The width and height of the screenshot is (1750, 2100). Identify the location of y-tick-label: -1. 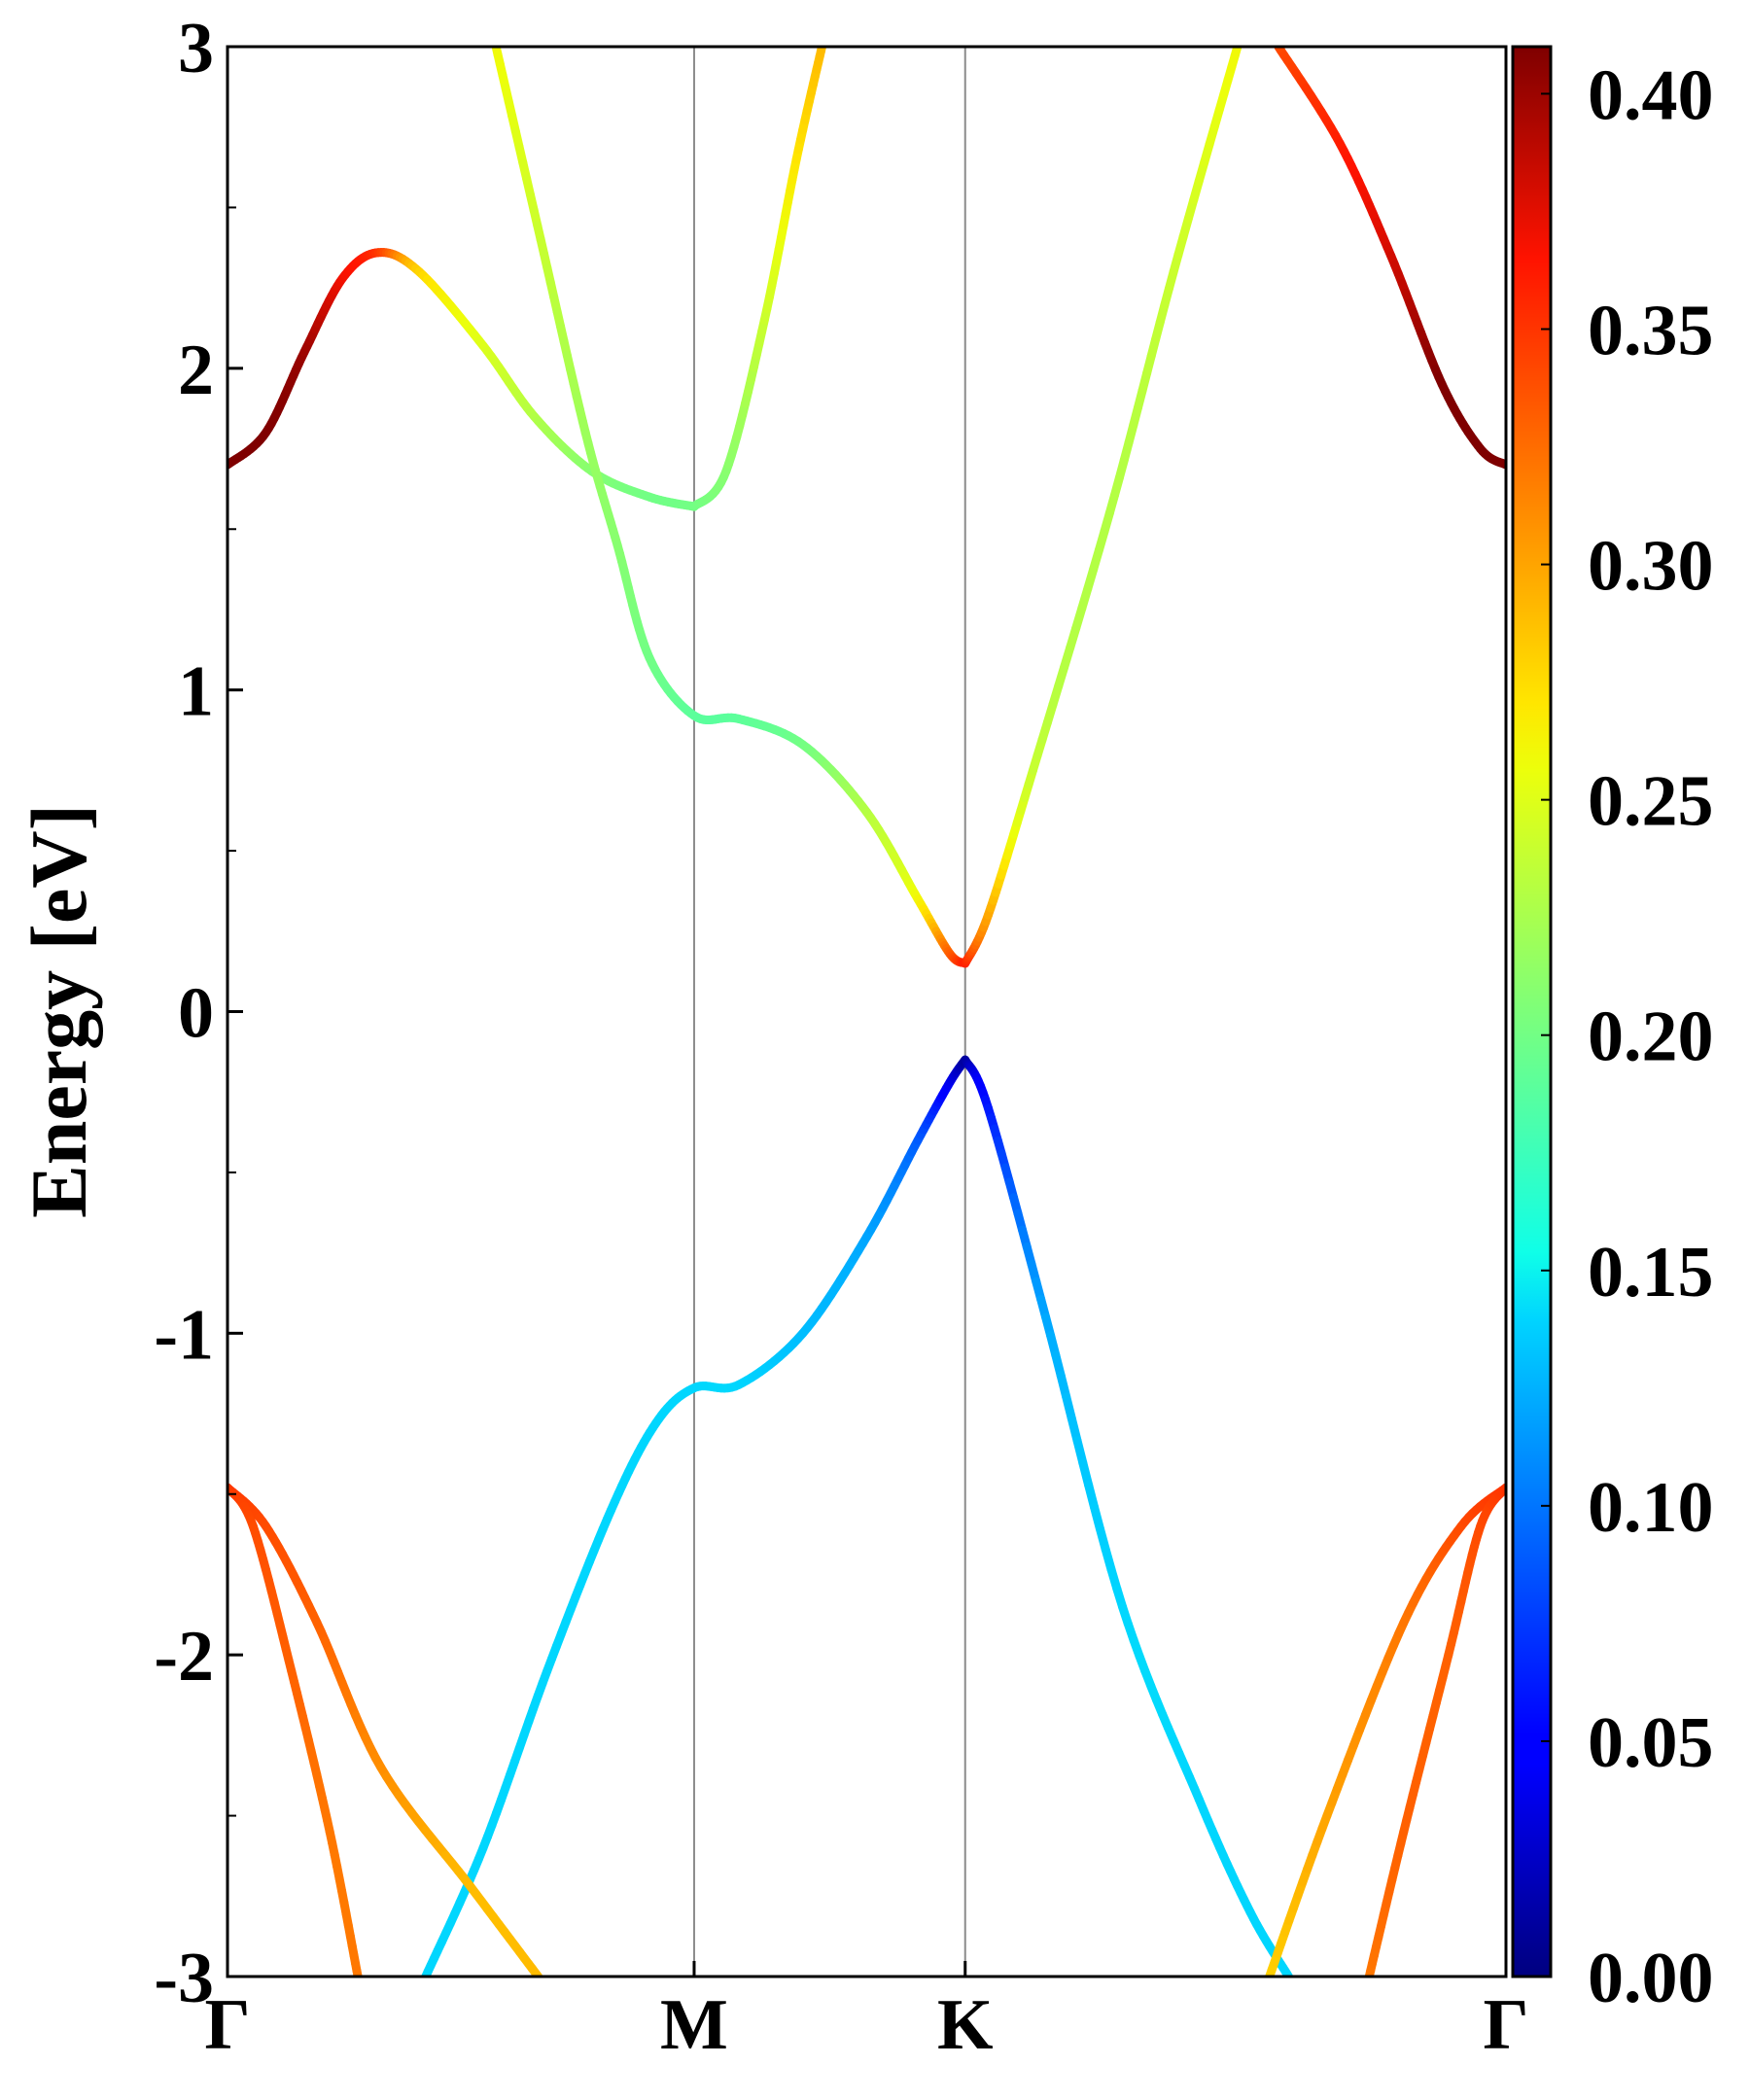
(184, 1335).